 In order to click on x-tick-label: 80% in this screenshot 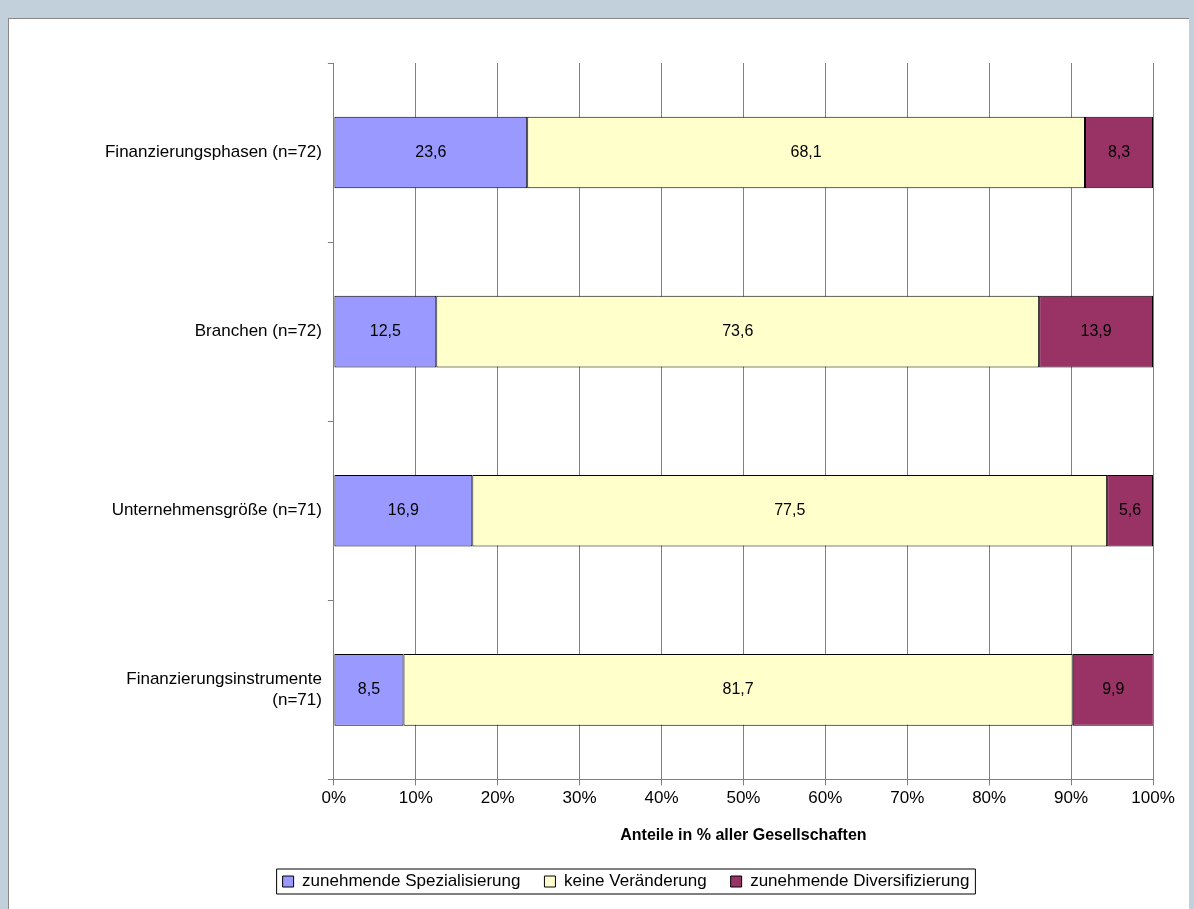, I will do `click(989, 798)`.